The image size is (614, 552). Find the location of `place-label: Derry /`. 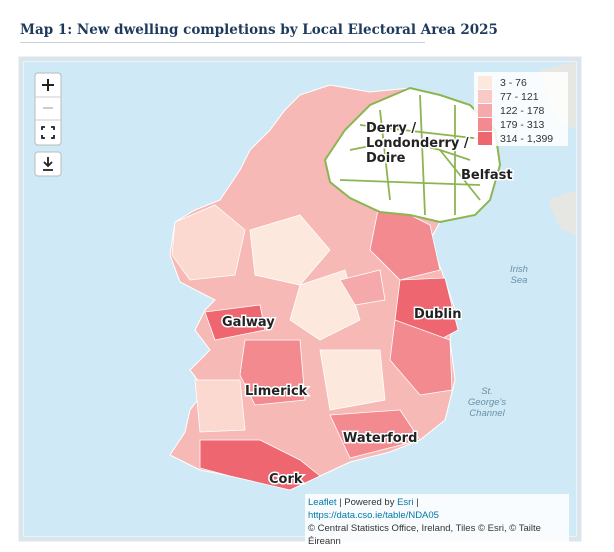

place-label: Derry / is located at coordinates (391, 128).